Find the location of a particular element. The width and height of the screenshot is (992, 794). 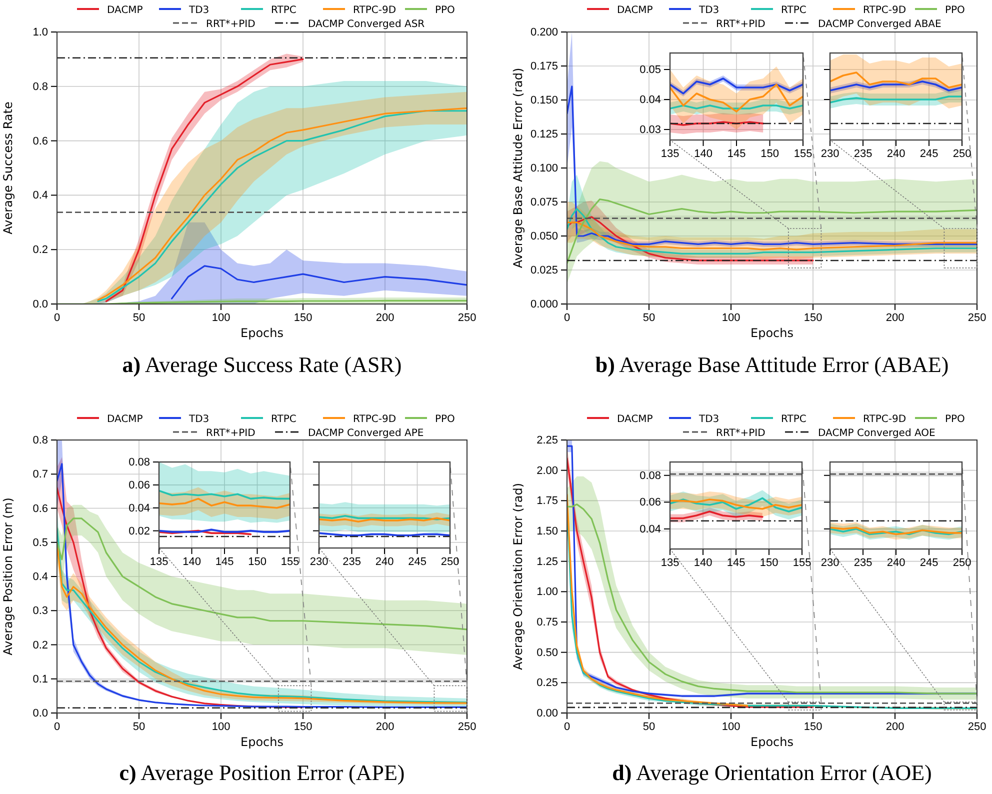

text: a) Average Success Rate (ASR) is located at coordinates (262, 364).